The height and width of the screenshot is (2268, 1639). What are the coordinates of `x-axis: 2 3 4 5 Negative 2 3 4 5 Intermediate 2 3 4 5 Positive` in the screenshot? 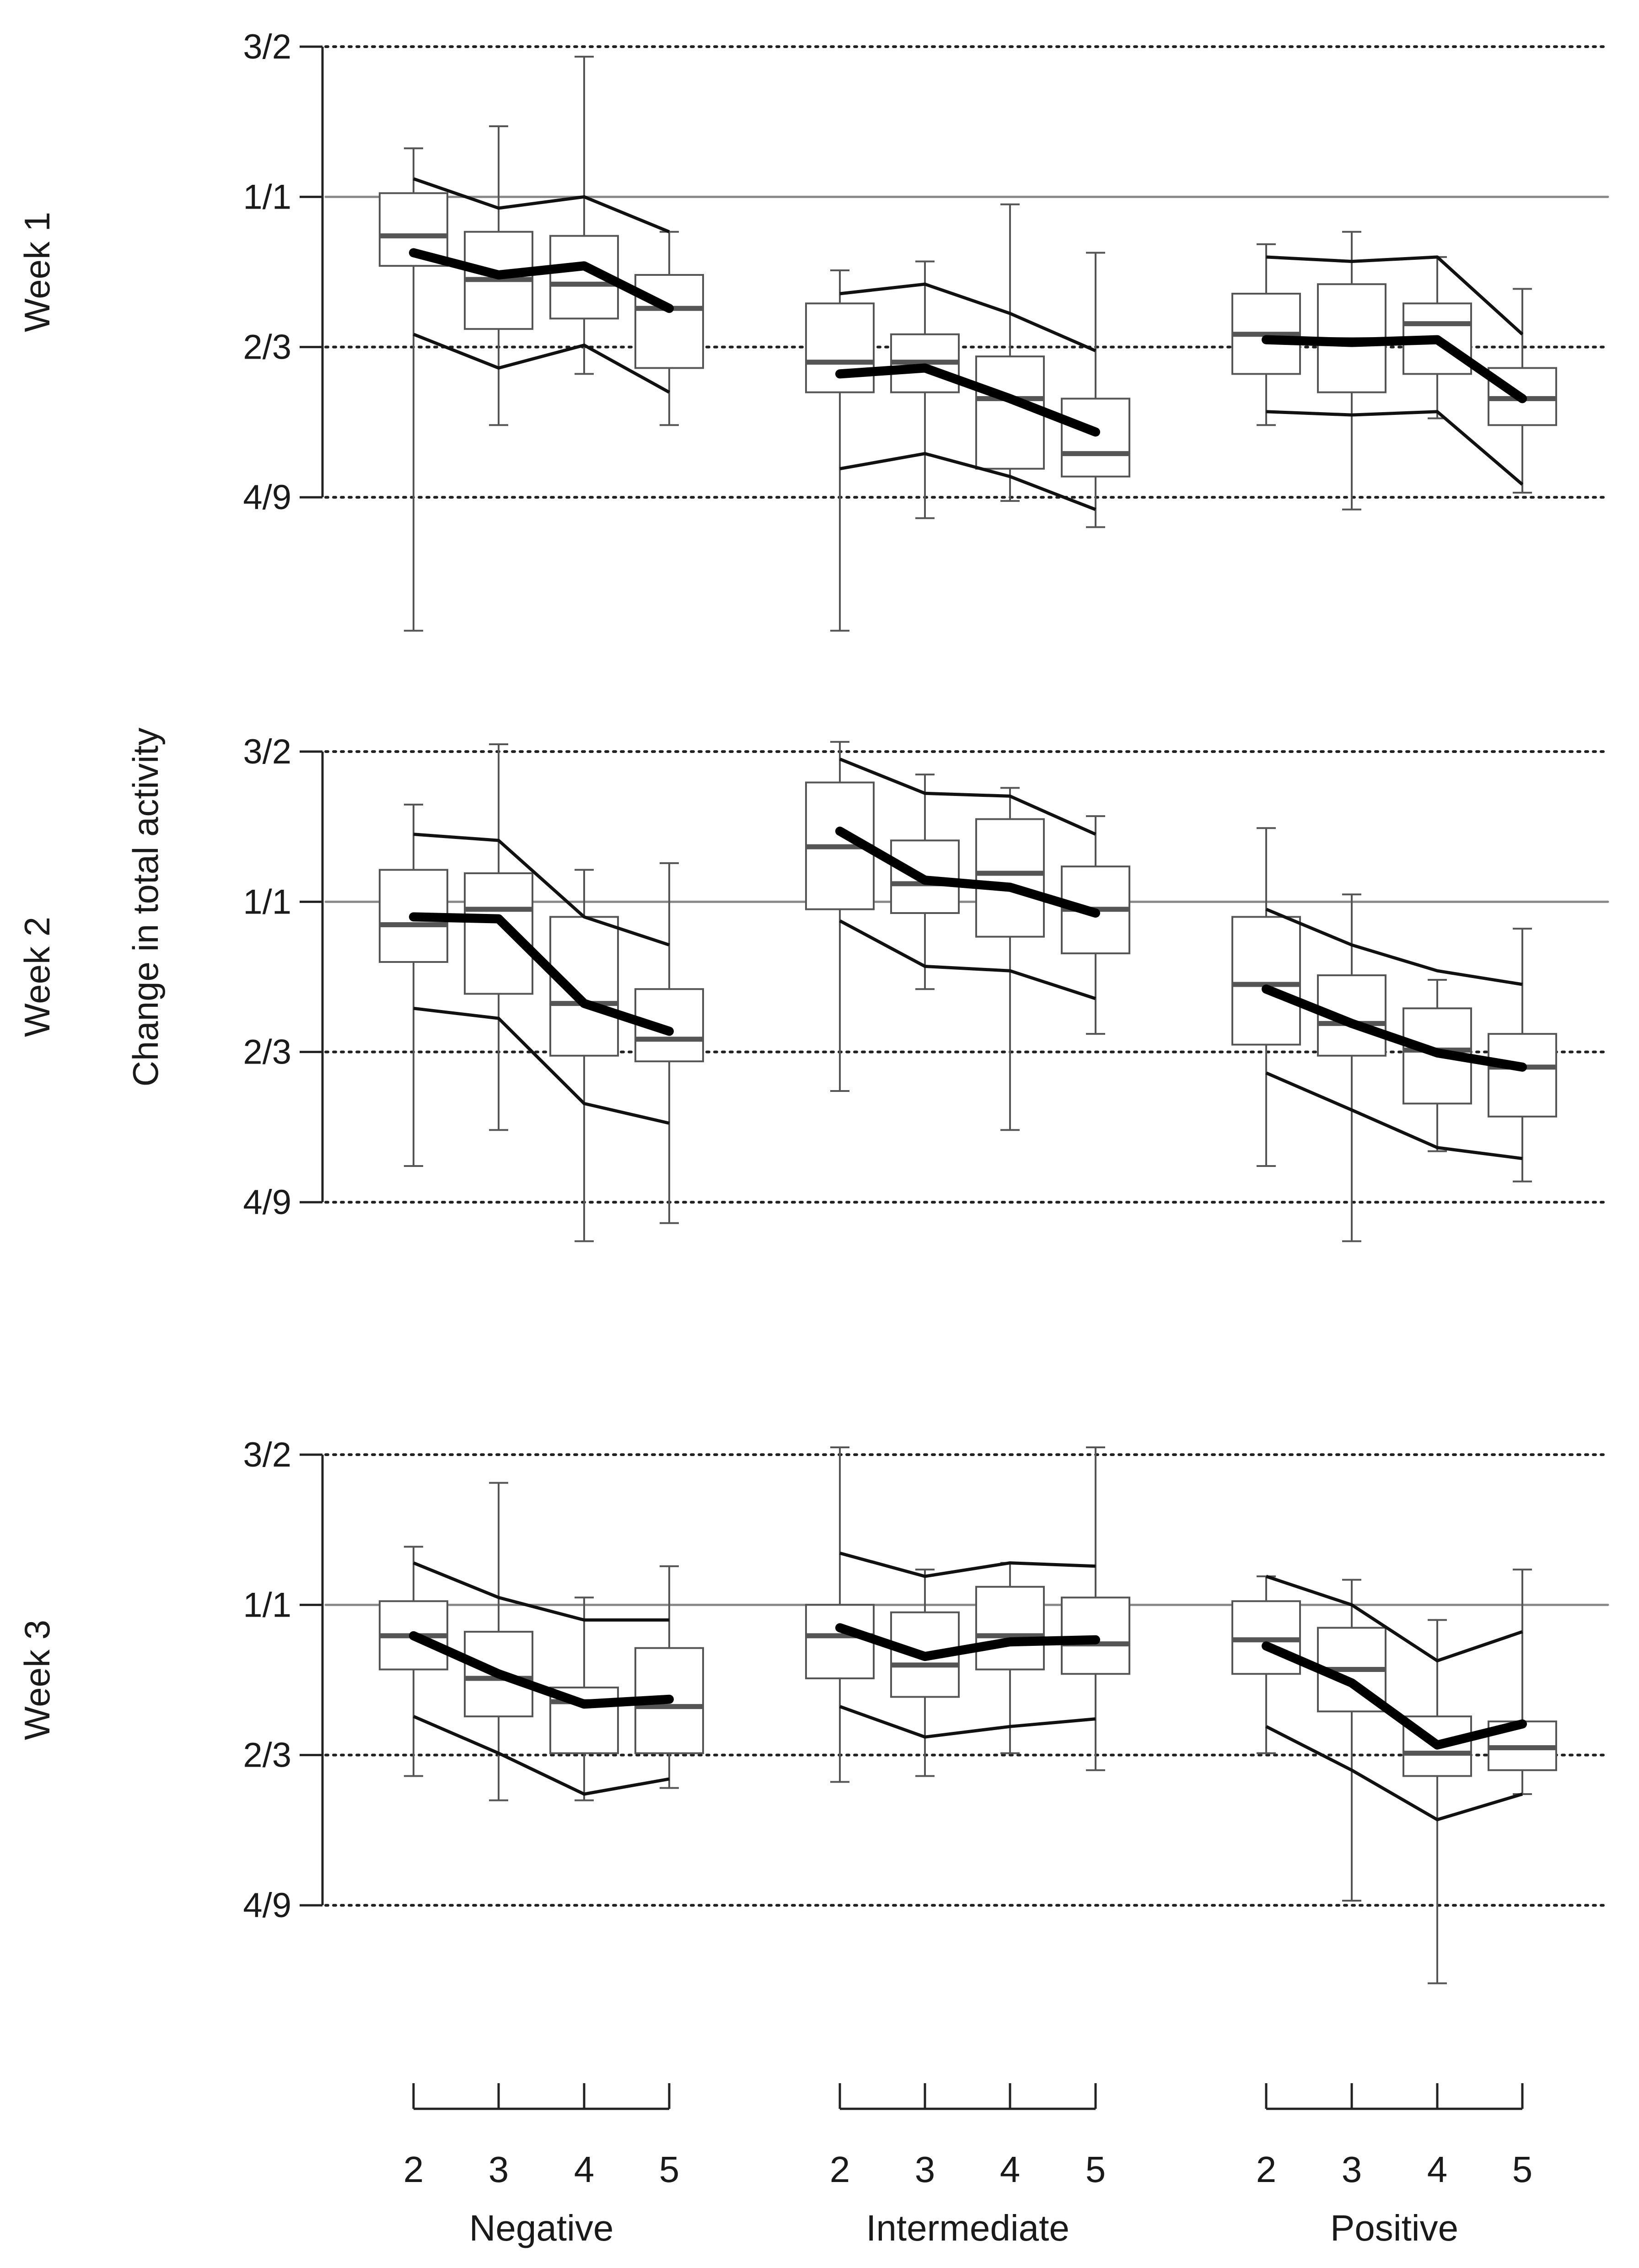 It's located at (968, 2165).